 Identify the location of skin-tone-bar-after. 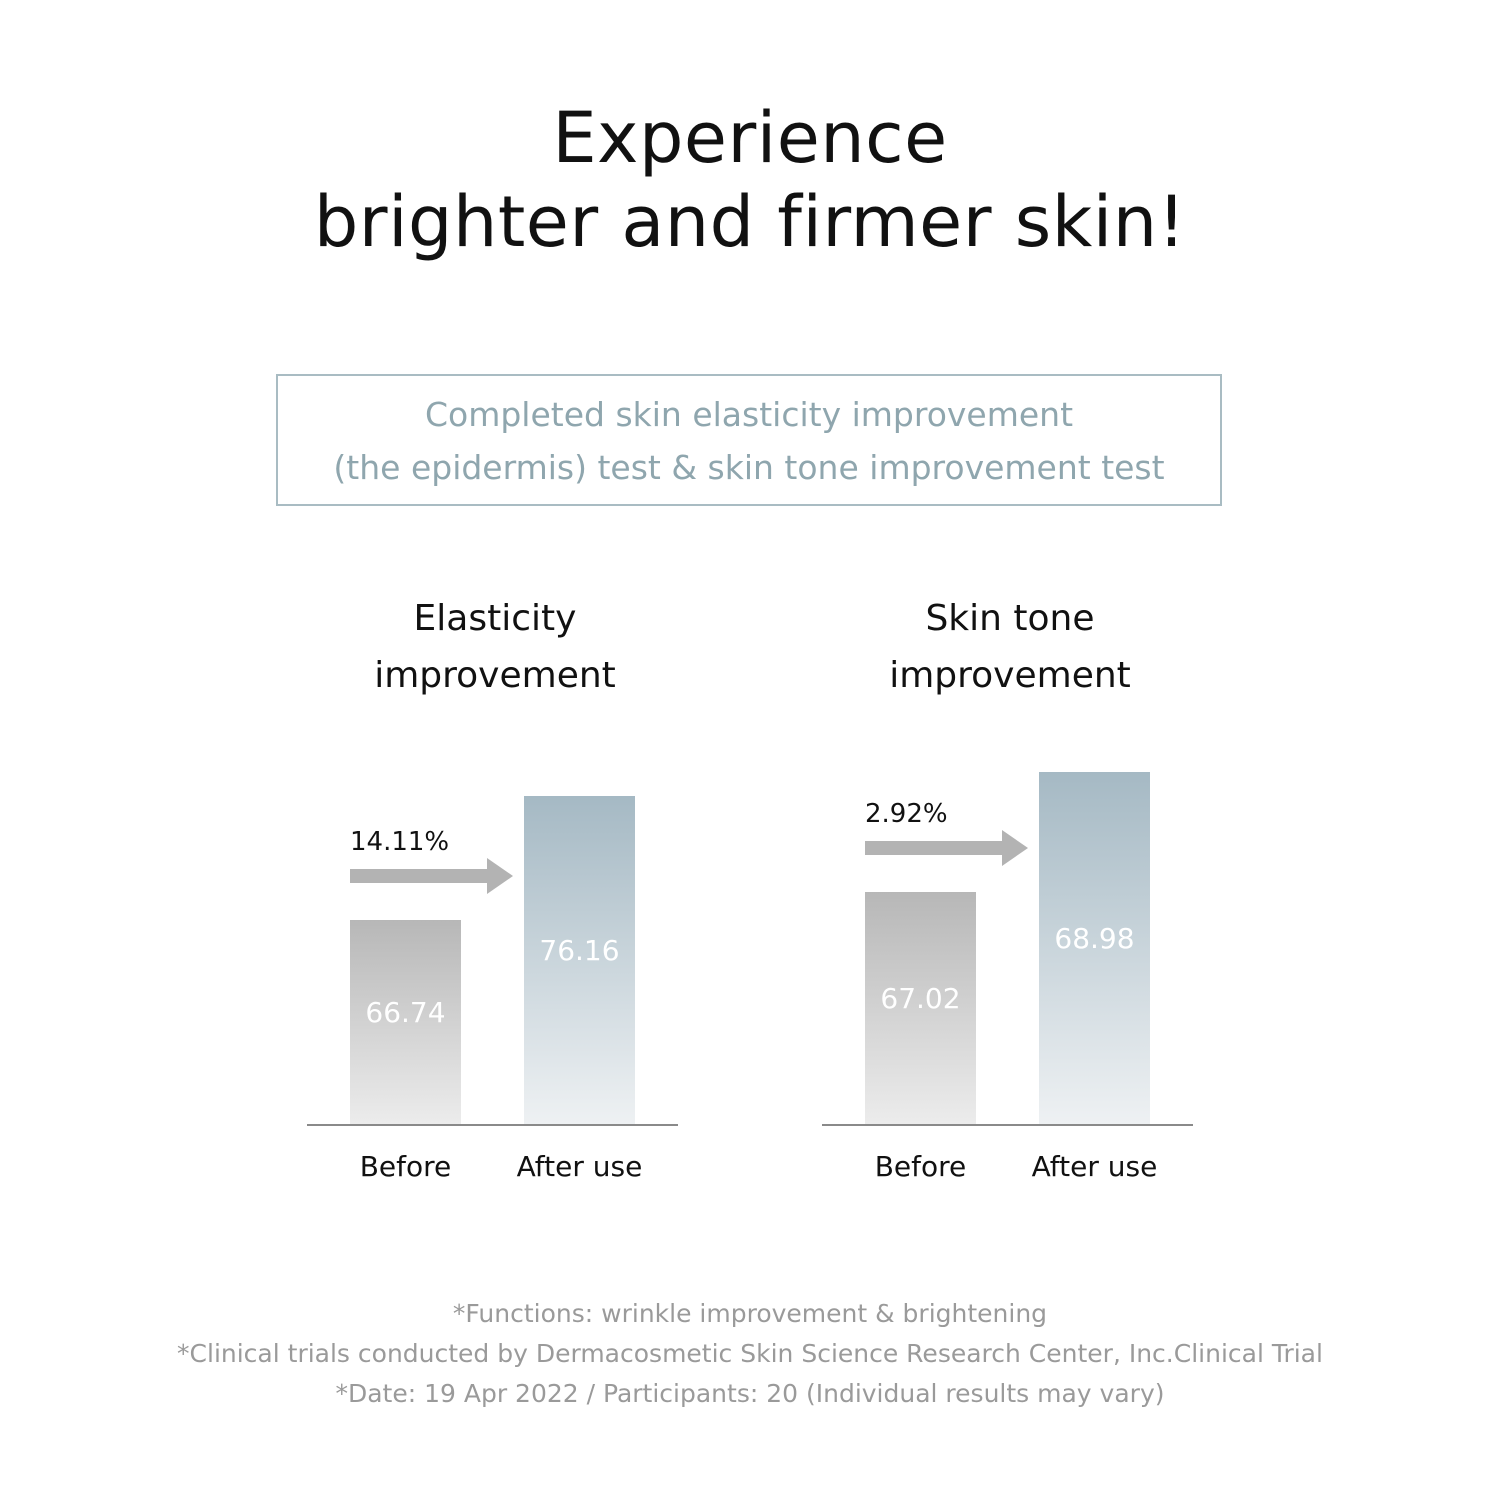
(1094, 948).